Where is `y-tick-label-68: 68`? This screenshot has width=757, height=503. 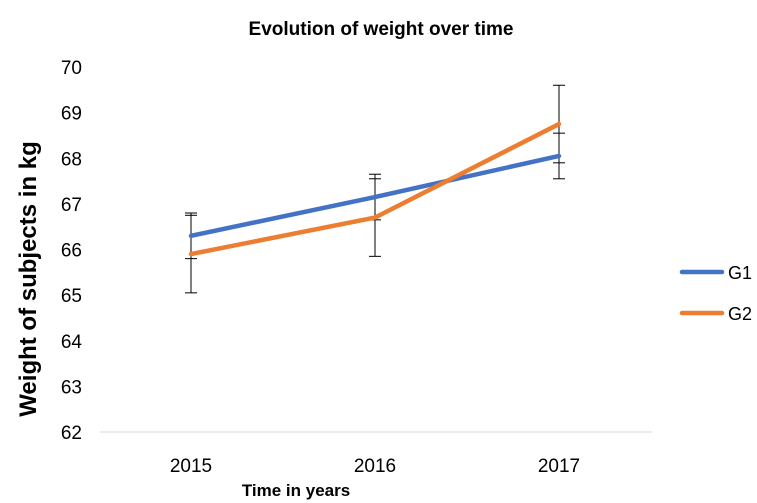 y-tick-label-68: 68 is located at coordinates (71, 159).